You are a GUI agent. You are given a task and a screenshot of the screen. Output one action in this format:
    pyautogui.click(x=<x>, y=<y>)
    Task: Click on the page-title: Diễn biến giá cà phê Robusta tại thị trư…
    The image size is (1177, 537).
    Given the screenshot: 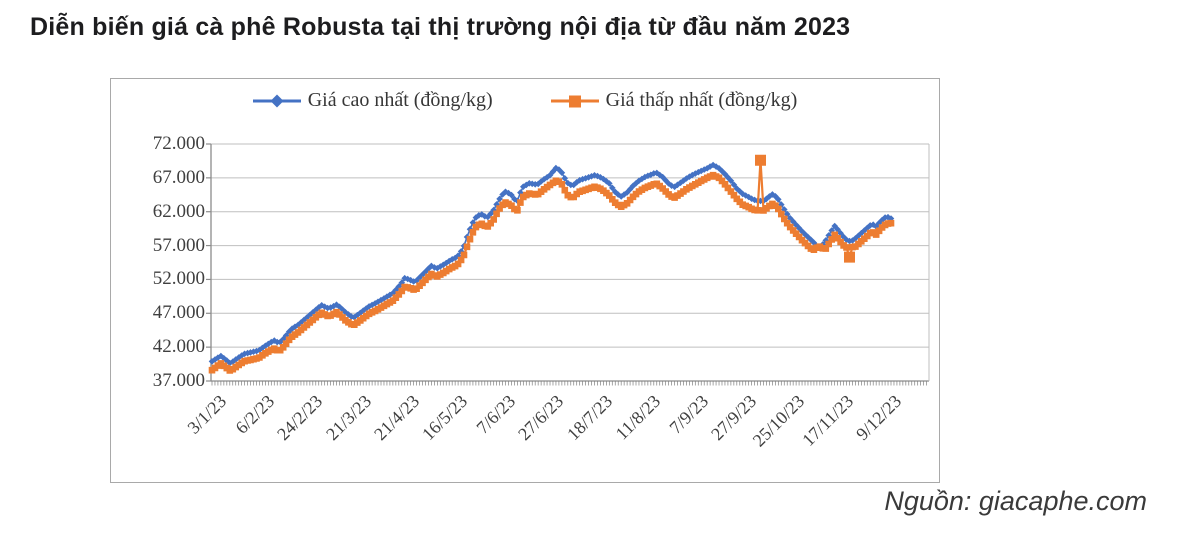 What is the action you would take?
    pyautogui.click(x=440, y=27)
    